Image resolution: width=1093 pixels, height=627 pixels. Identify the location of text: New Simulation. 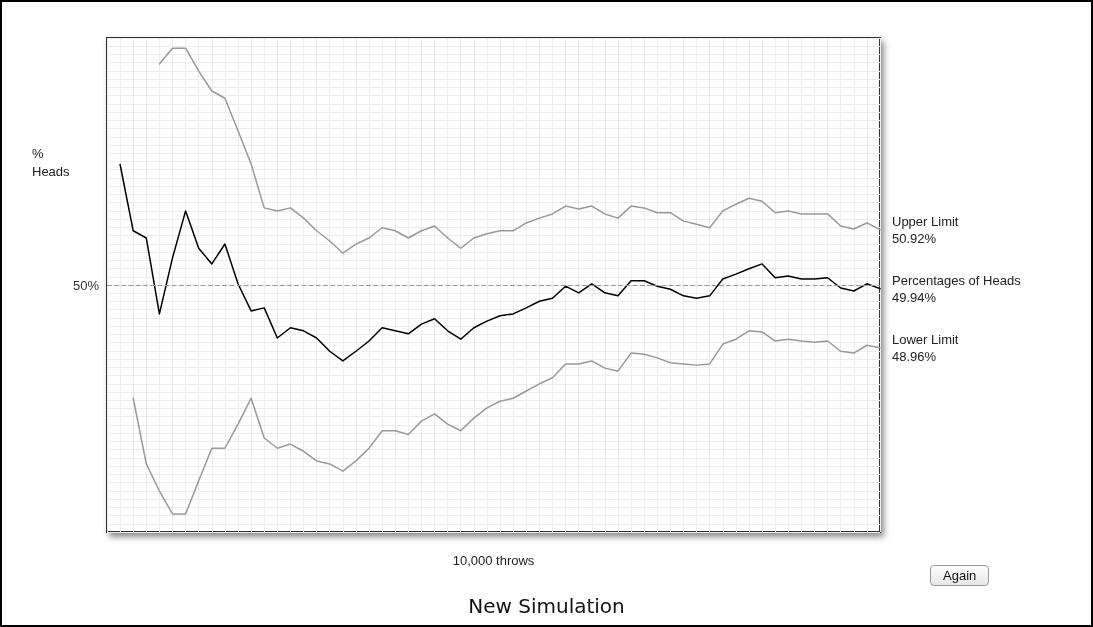
(546, 606).